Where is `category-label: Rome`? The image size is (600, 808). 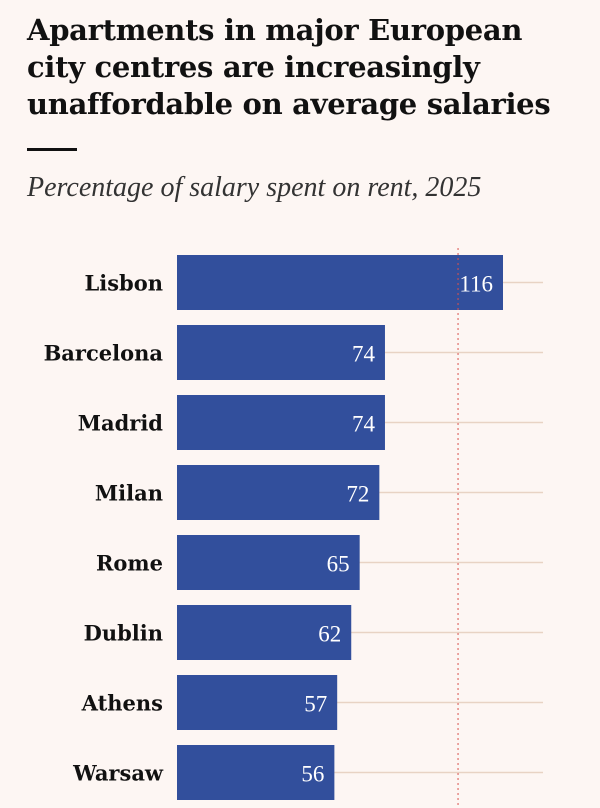 category-label: Rome is located at coordinates (129, 563).